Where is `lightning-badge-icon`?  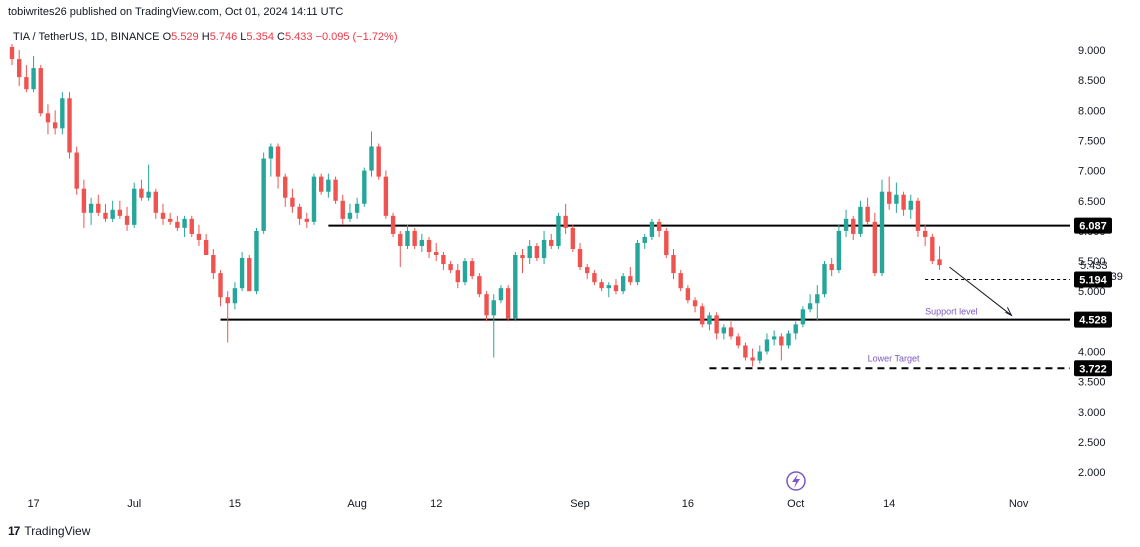
lightning-badge-icon is located at coordinates (796, 481).